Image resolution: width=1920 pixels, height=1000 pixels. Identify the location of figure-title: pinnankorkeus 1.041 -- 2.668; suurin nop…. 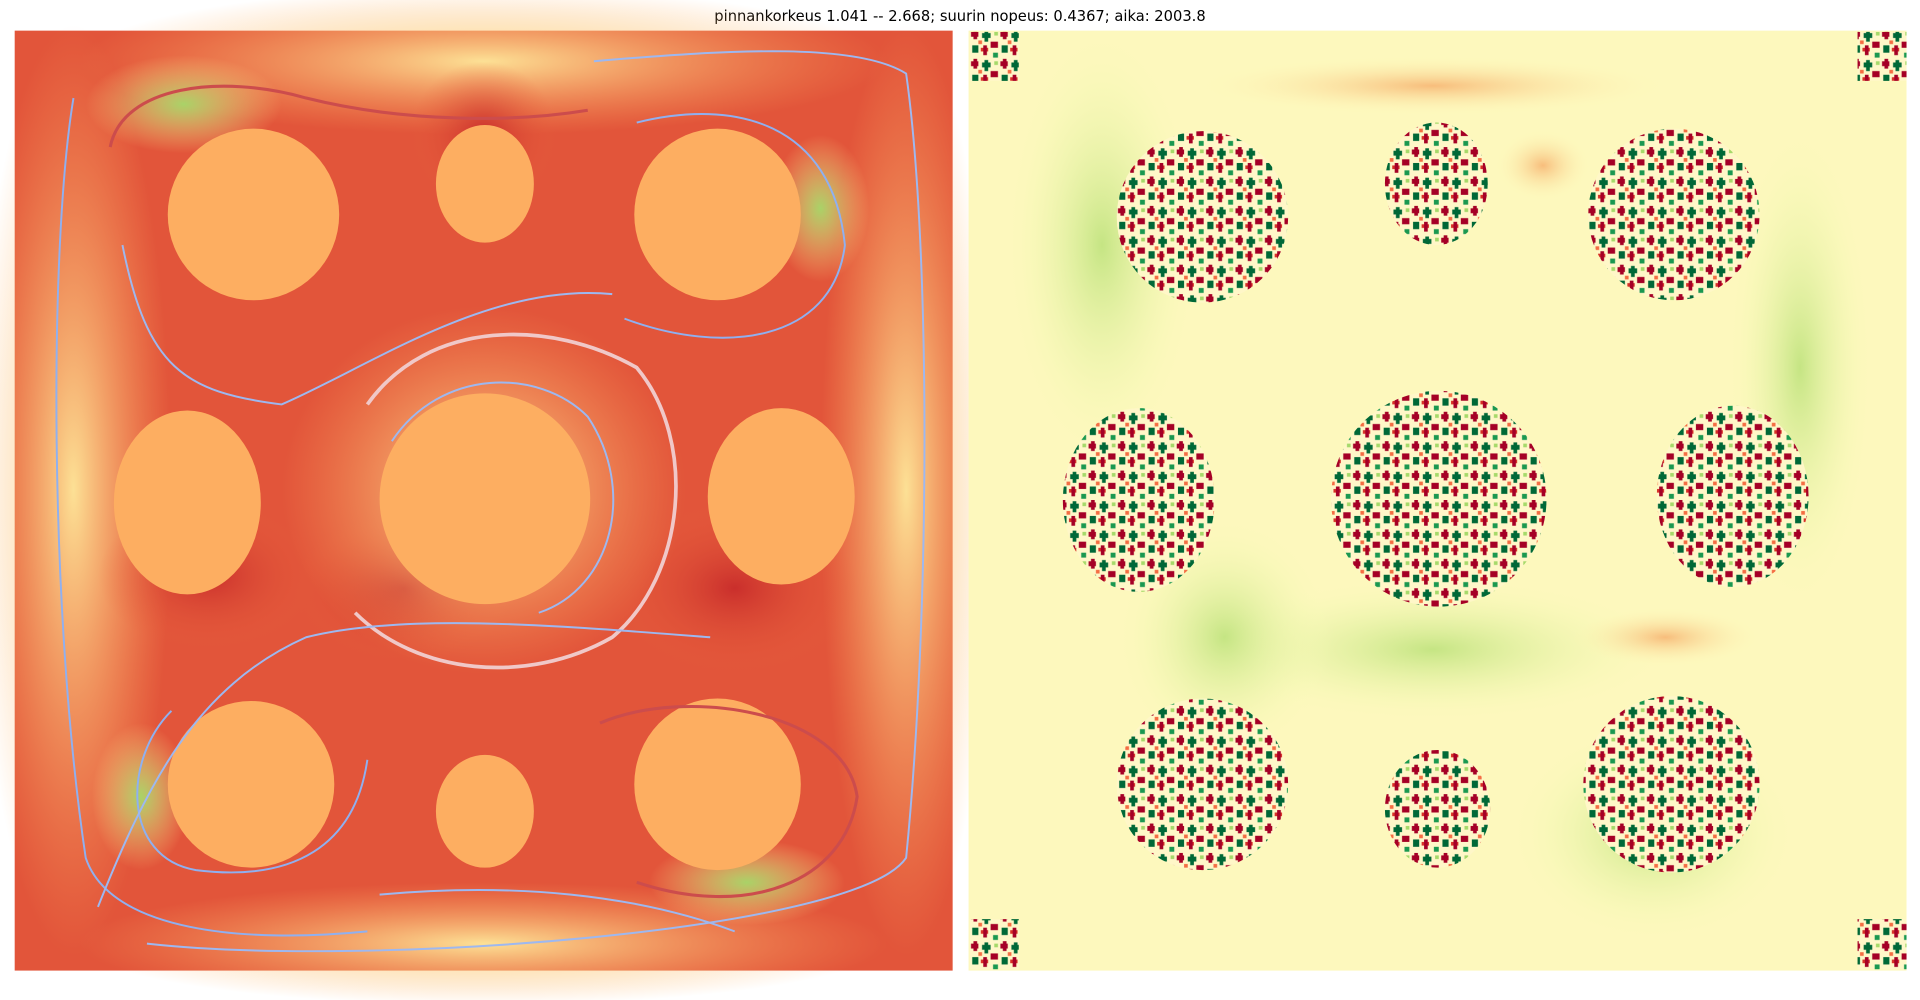
(959, 16).